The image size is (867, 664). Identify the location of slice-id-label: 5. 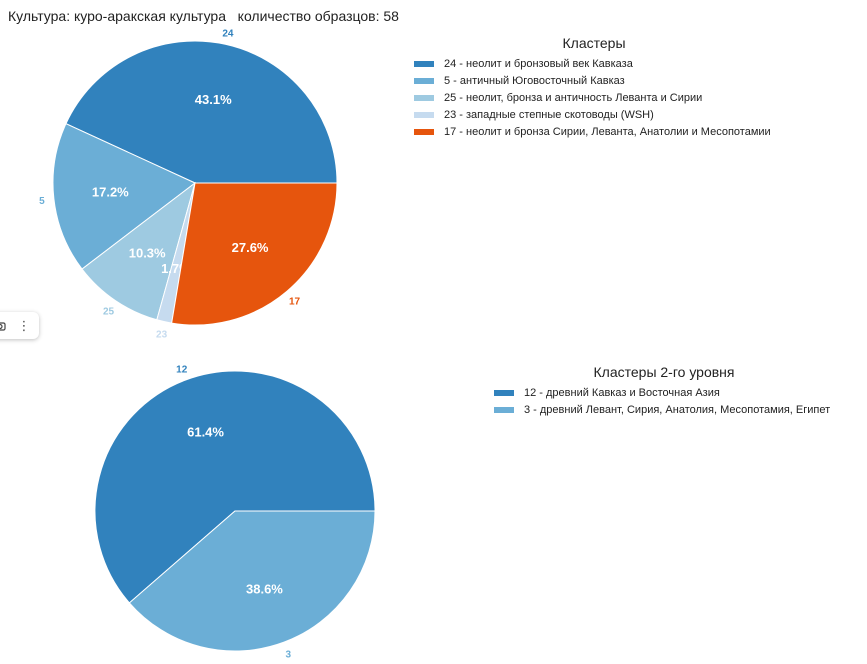
(42, 201).